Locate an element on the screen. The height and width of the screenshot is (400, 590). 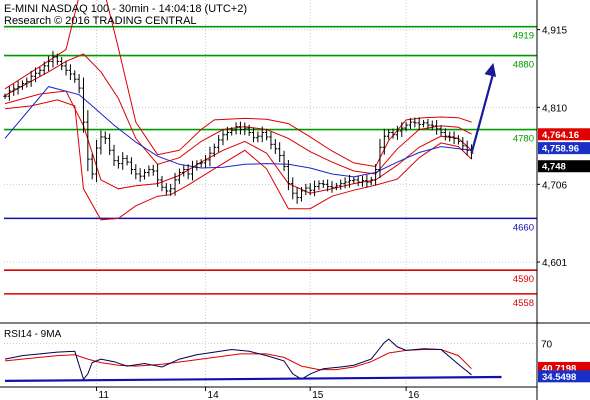
rsi-tag-1-text: 34.5498 is located at coordinates (559, 377).